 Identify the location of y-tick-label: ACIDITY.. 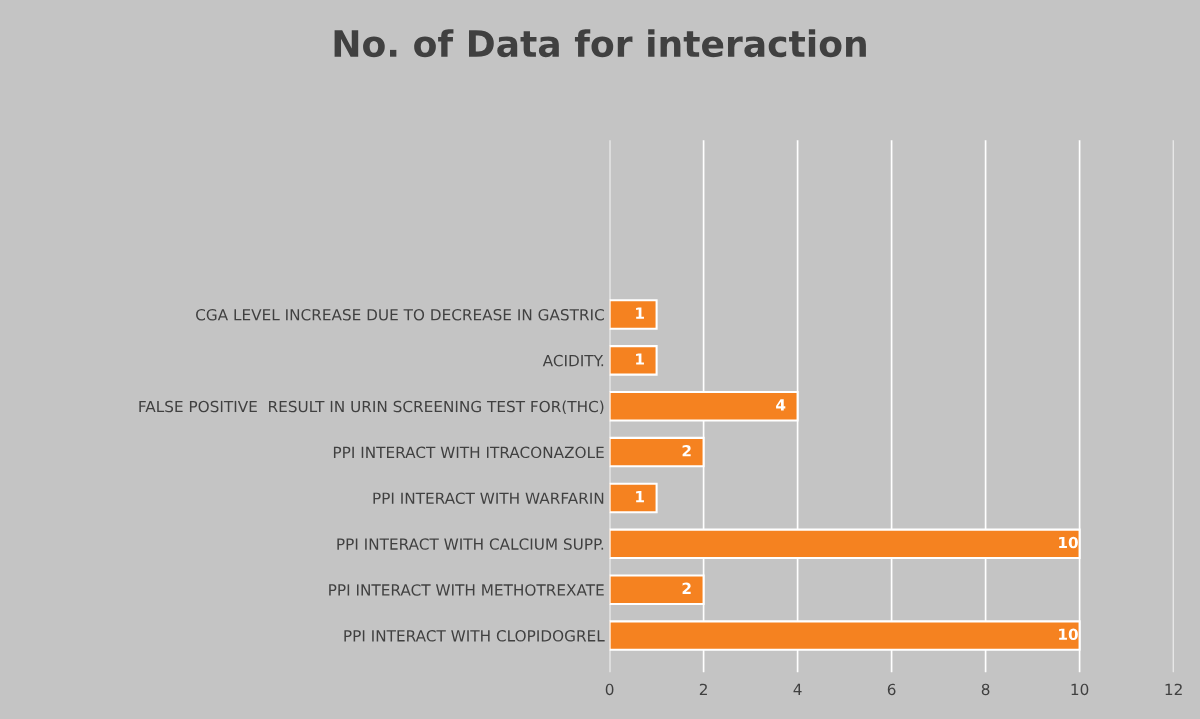
(573, 360).